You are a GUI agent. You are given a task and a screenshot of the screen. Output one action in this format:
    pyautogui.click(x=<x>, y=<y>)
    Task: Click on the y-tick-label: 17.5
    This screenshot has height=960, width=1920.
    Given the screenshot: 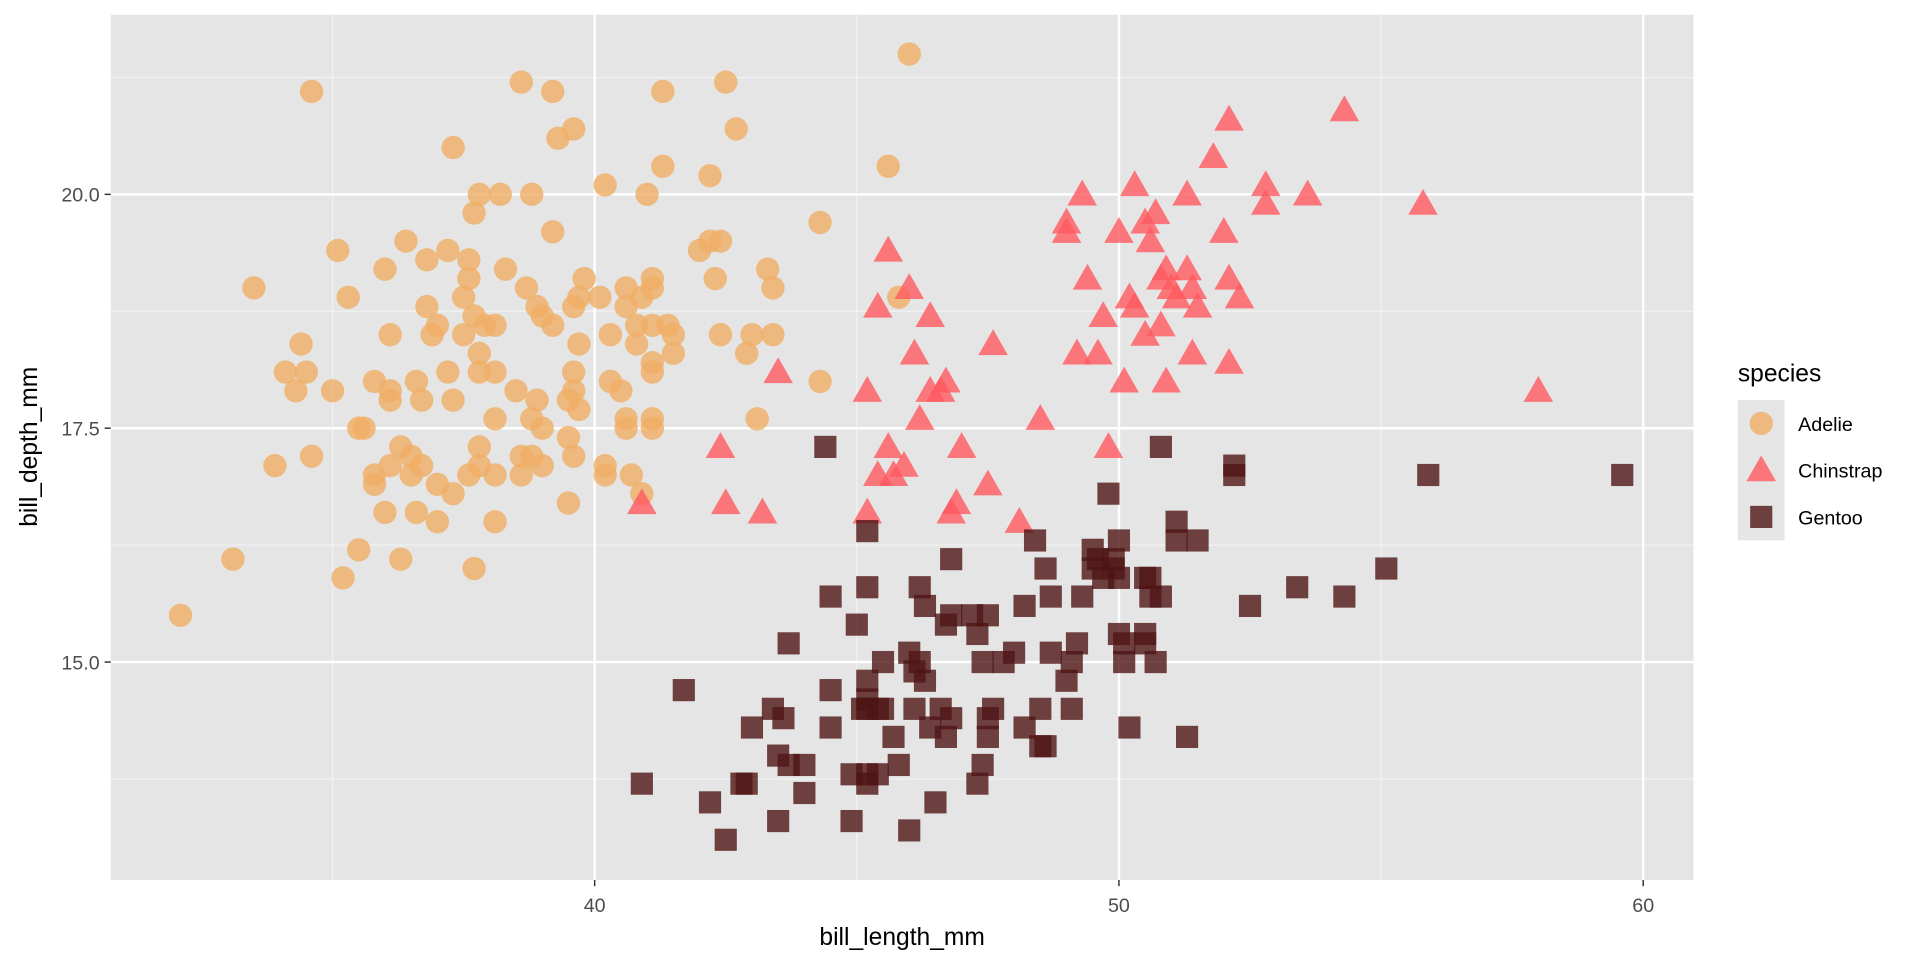 What is the action you would take?
    pyautogui.click(x=80, y=430)
    